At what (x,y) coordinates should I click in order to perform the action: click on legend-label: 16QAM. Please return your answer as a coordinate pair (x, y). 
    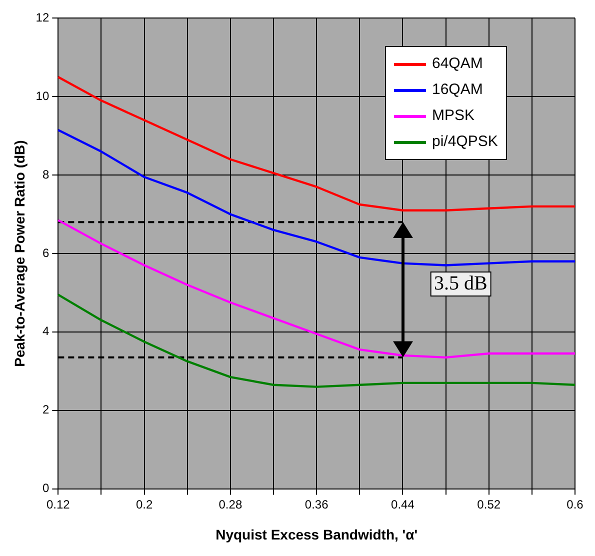
    Looking at the image, I should click on (457, 90).